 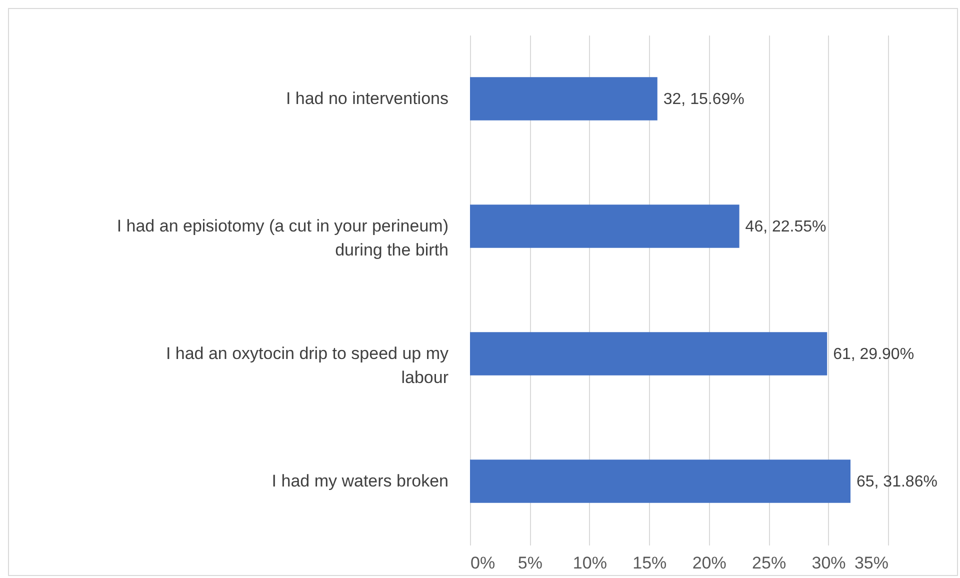 I want to click on x-tick-label: 10%, so click(x=589, y=563).